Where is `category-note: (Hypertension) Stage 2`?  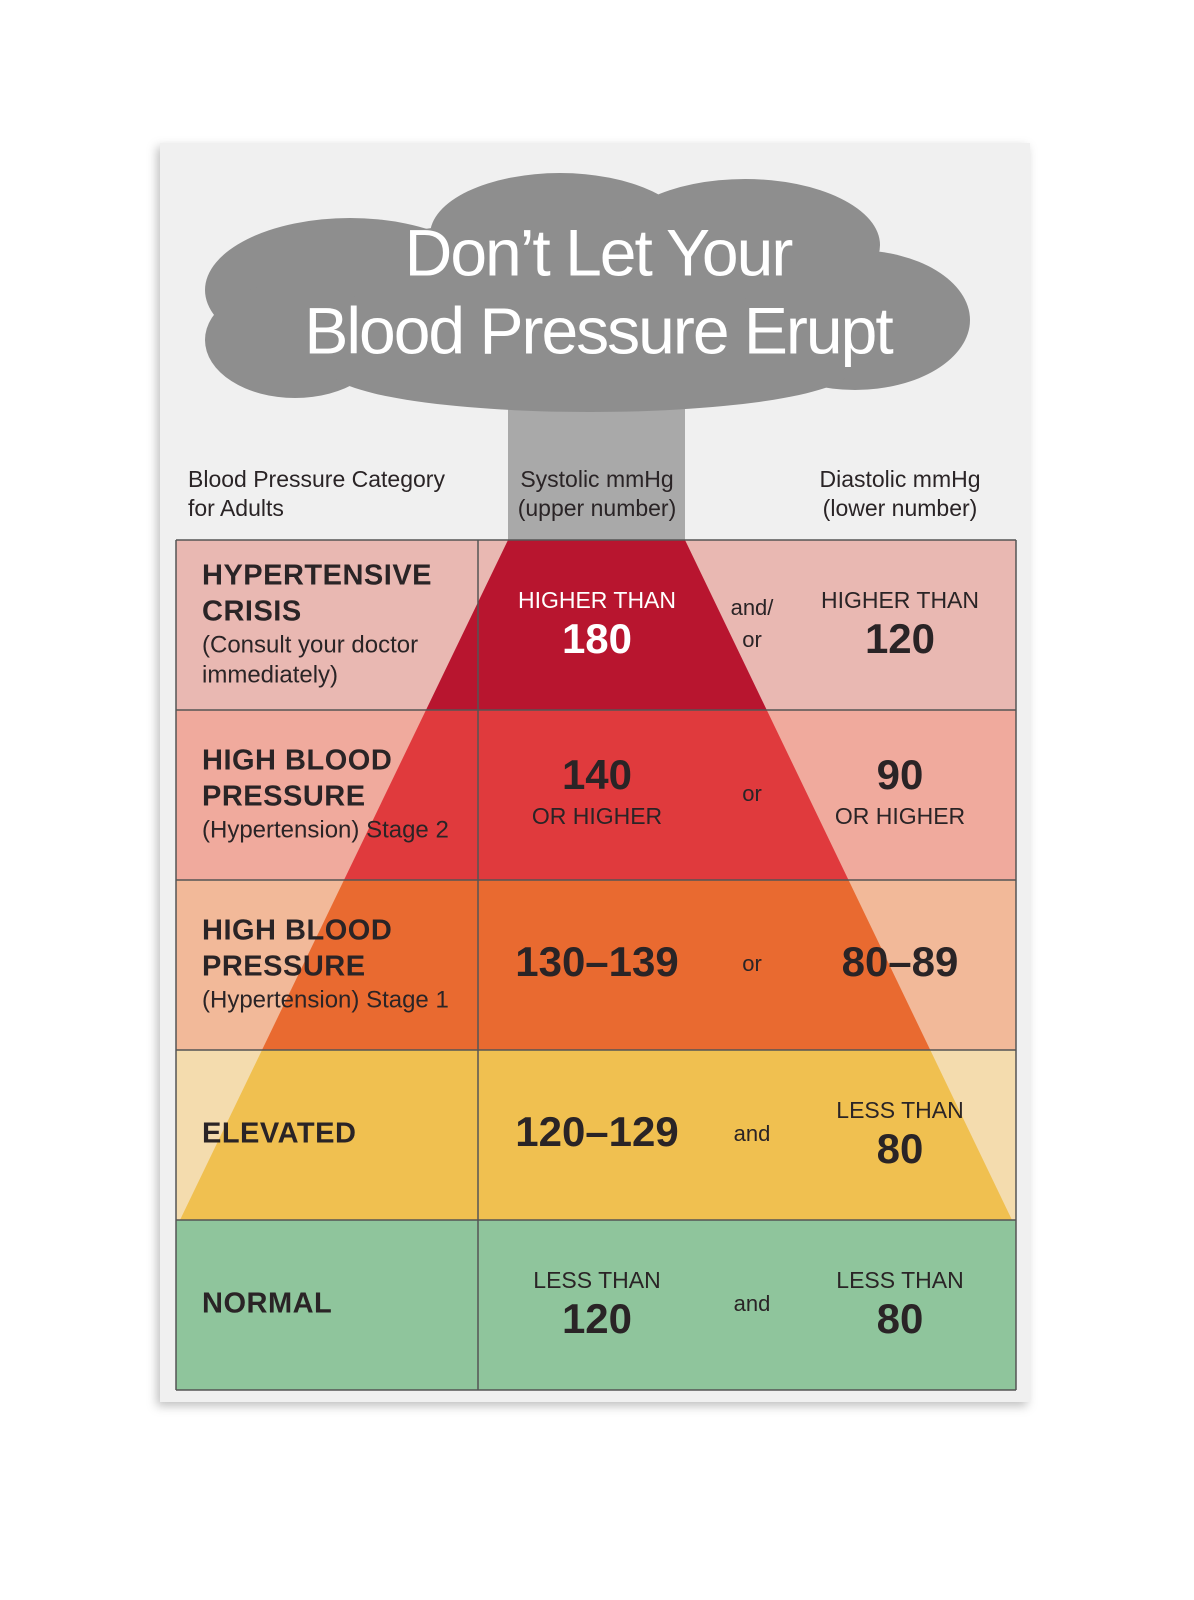 category-note: (Hypertension) Stage 2 is located at coordinates (325, 829).